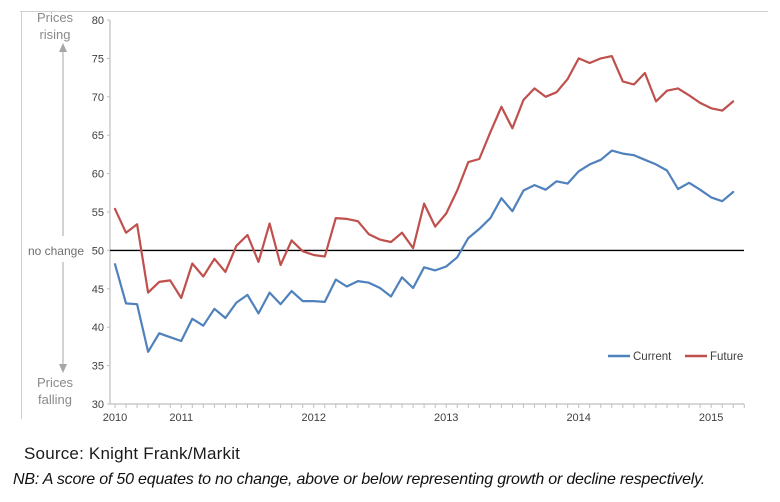 The image size is (780, 502). I want to click on y-tick-label: 45, so click(98, 290).